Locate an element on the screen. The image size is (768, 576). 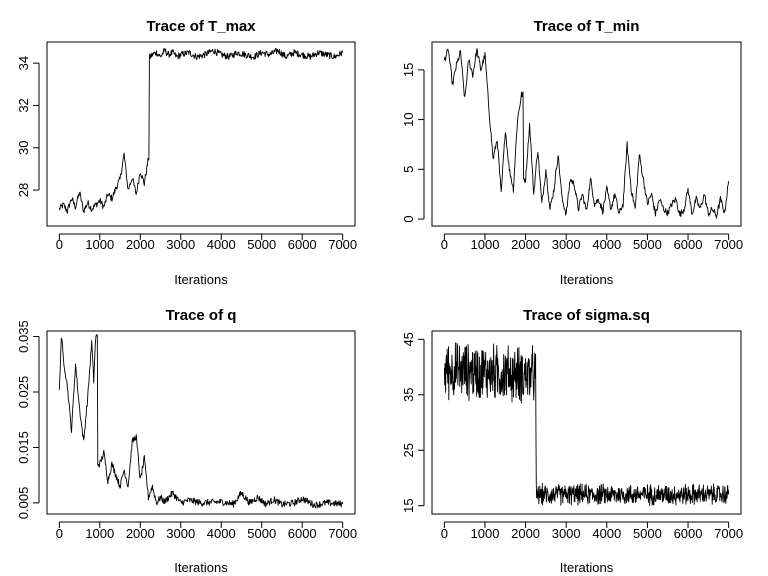
y-tick-label-q: 0.035 is located at coordinates (23, 336).